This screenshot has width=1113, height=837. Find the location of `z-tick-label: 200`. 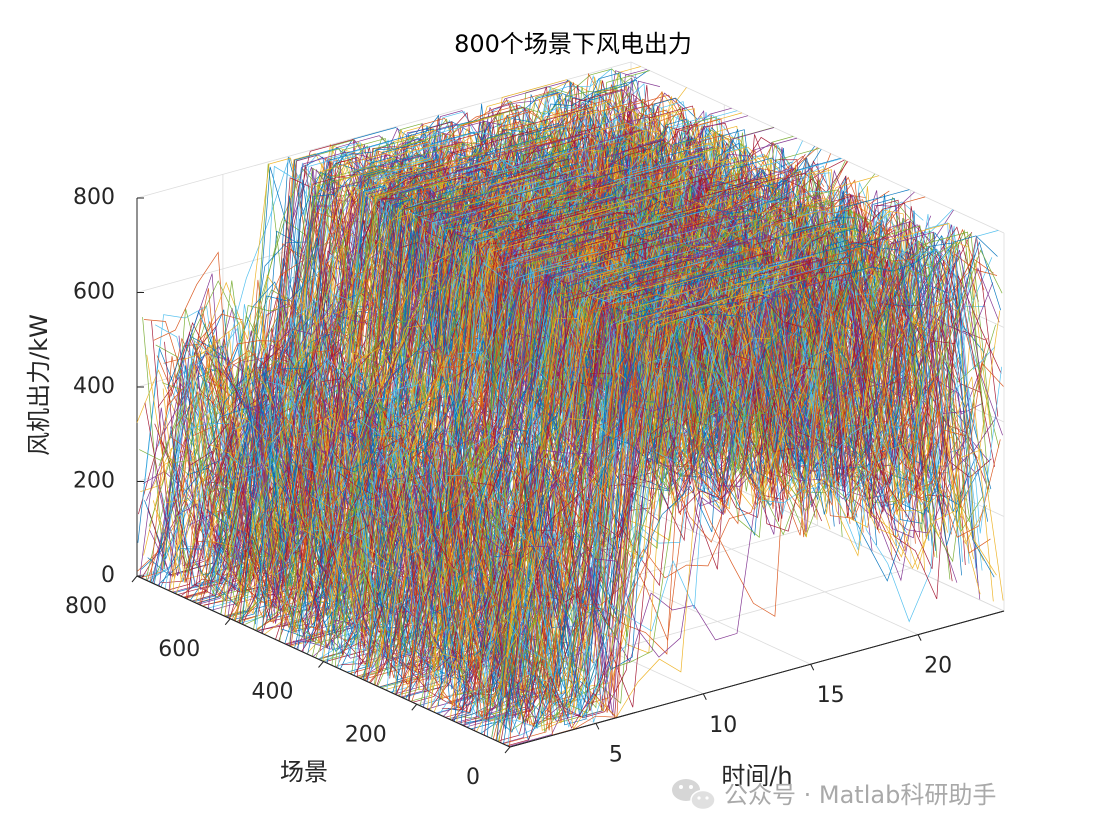

z-tick-label: 200 is located at coordinates (94, 481).